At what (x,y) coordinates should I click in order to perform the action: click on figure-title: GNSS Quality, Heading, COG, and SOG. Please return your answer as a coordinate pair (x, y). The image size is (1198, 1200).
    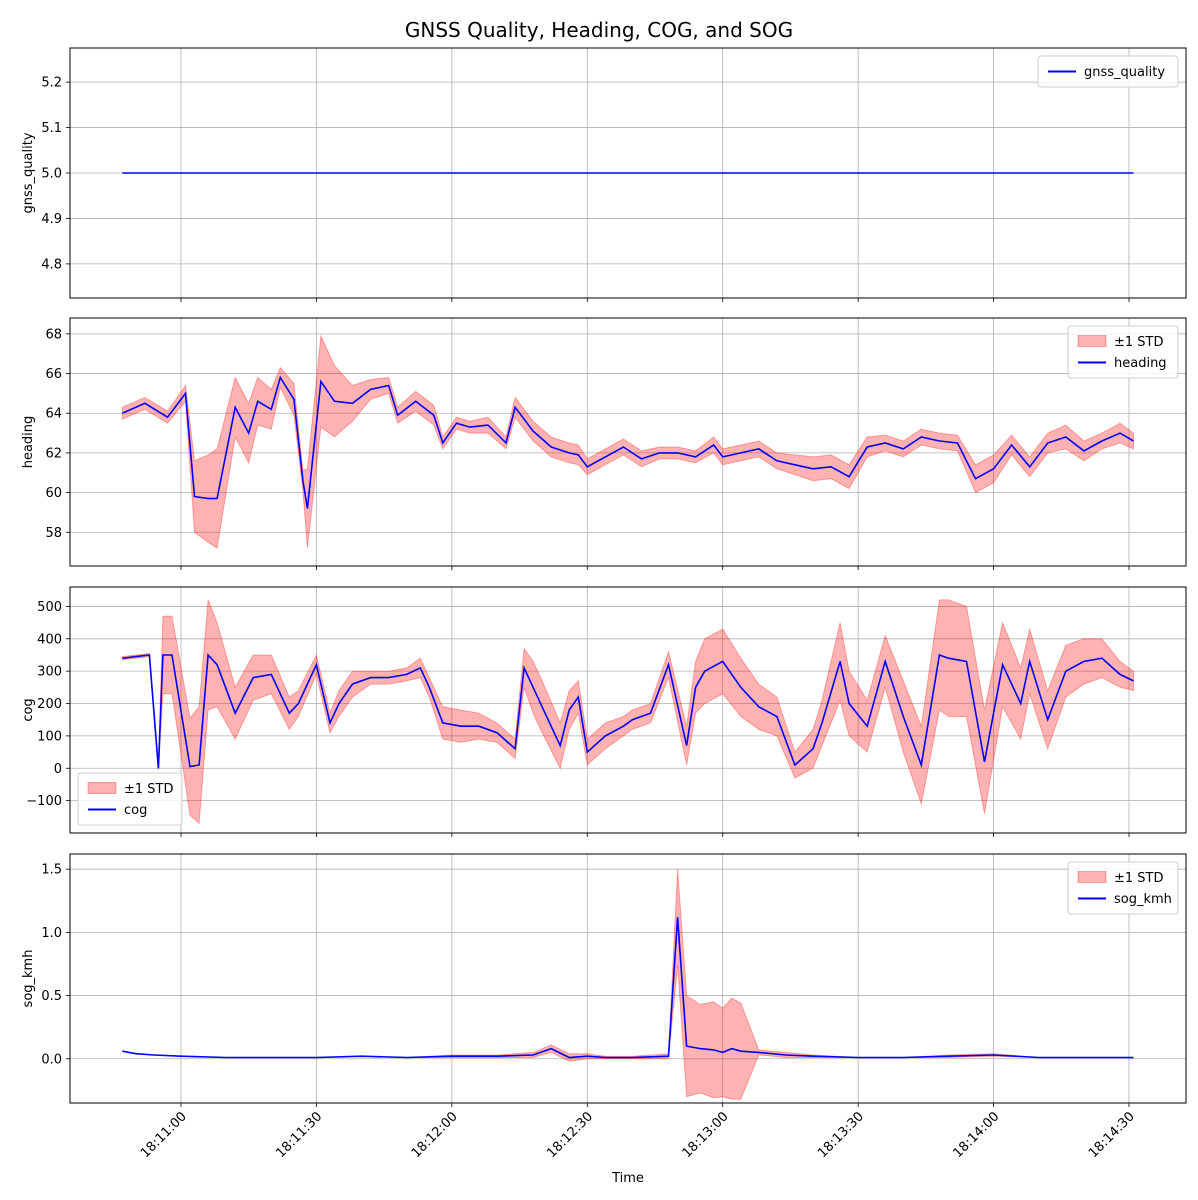
    Looking at the image, I should click on (599, 30).